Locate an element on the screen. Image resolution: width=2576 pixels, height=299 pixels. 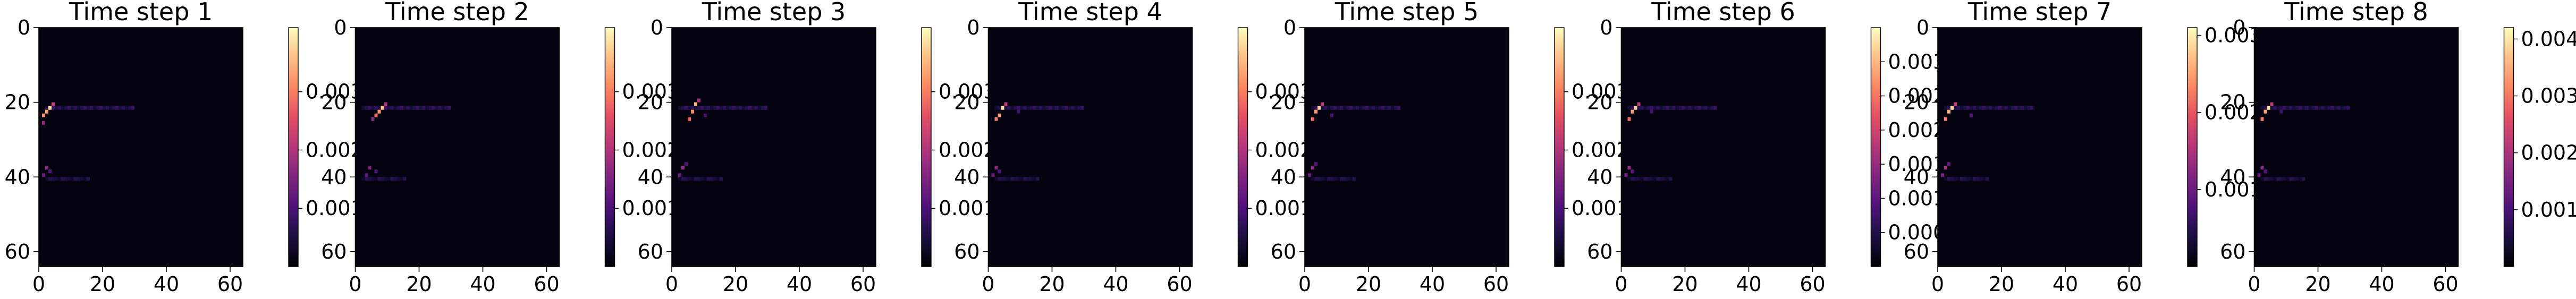
x-tick-label: 20 is located at coordinates (2318, 284).